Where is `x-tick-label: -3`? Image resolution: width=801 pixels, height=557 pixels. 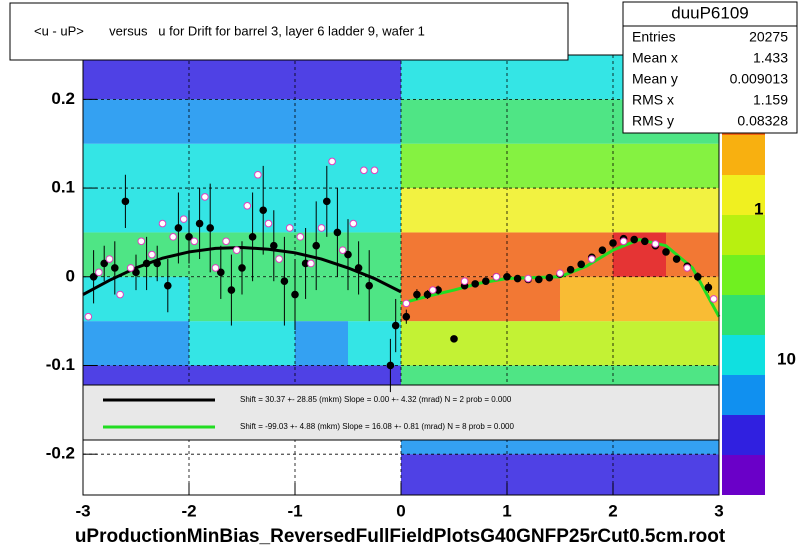 x-tick-label: -3 is located at coordinates (82, 510).